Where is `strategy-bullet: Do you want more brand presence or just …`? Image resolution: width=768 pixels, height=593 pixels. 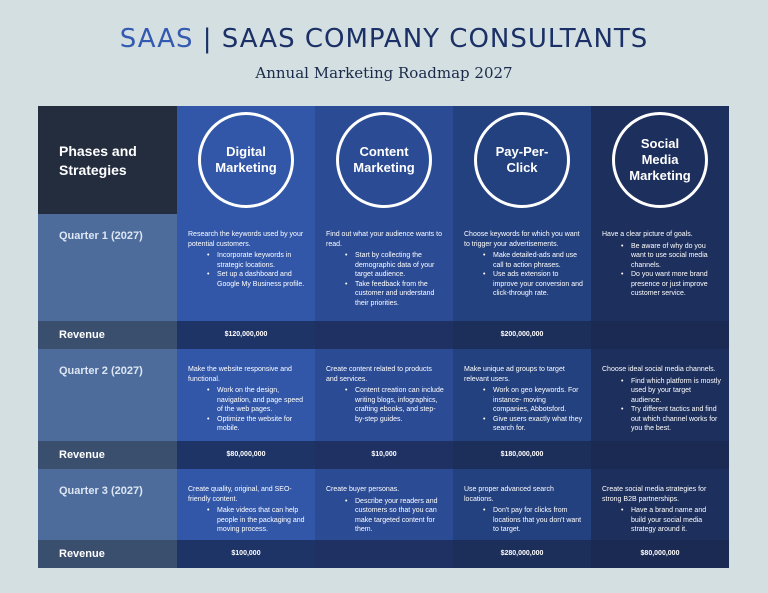 strategy-bullet: Do you want more brand presence or just … is located at coordinates (671, 284).